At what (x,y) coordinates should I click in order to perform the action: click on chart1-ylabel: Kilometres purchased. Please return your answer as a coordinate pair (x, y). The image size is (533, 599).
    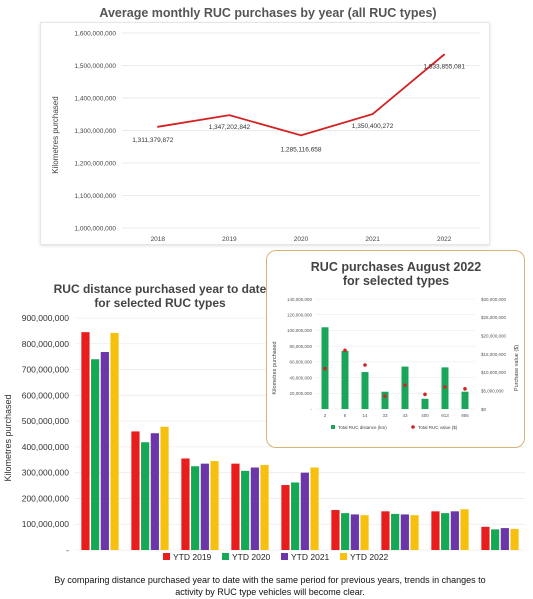
    Looking at the image, I should click on (55, 134).